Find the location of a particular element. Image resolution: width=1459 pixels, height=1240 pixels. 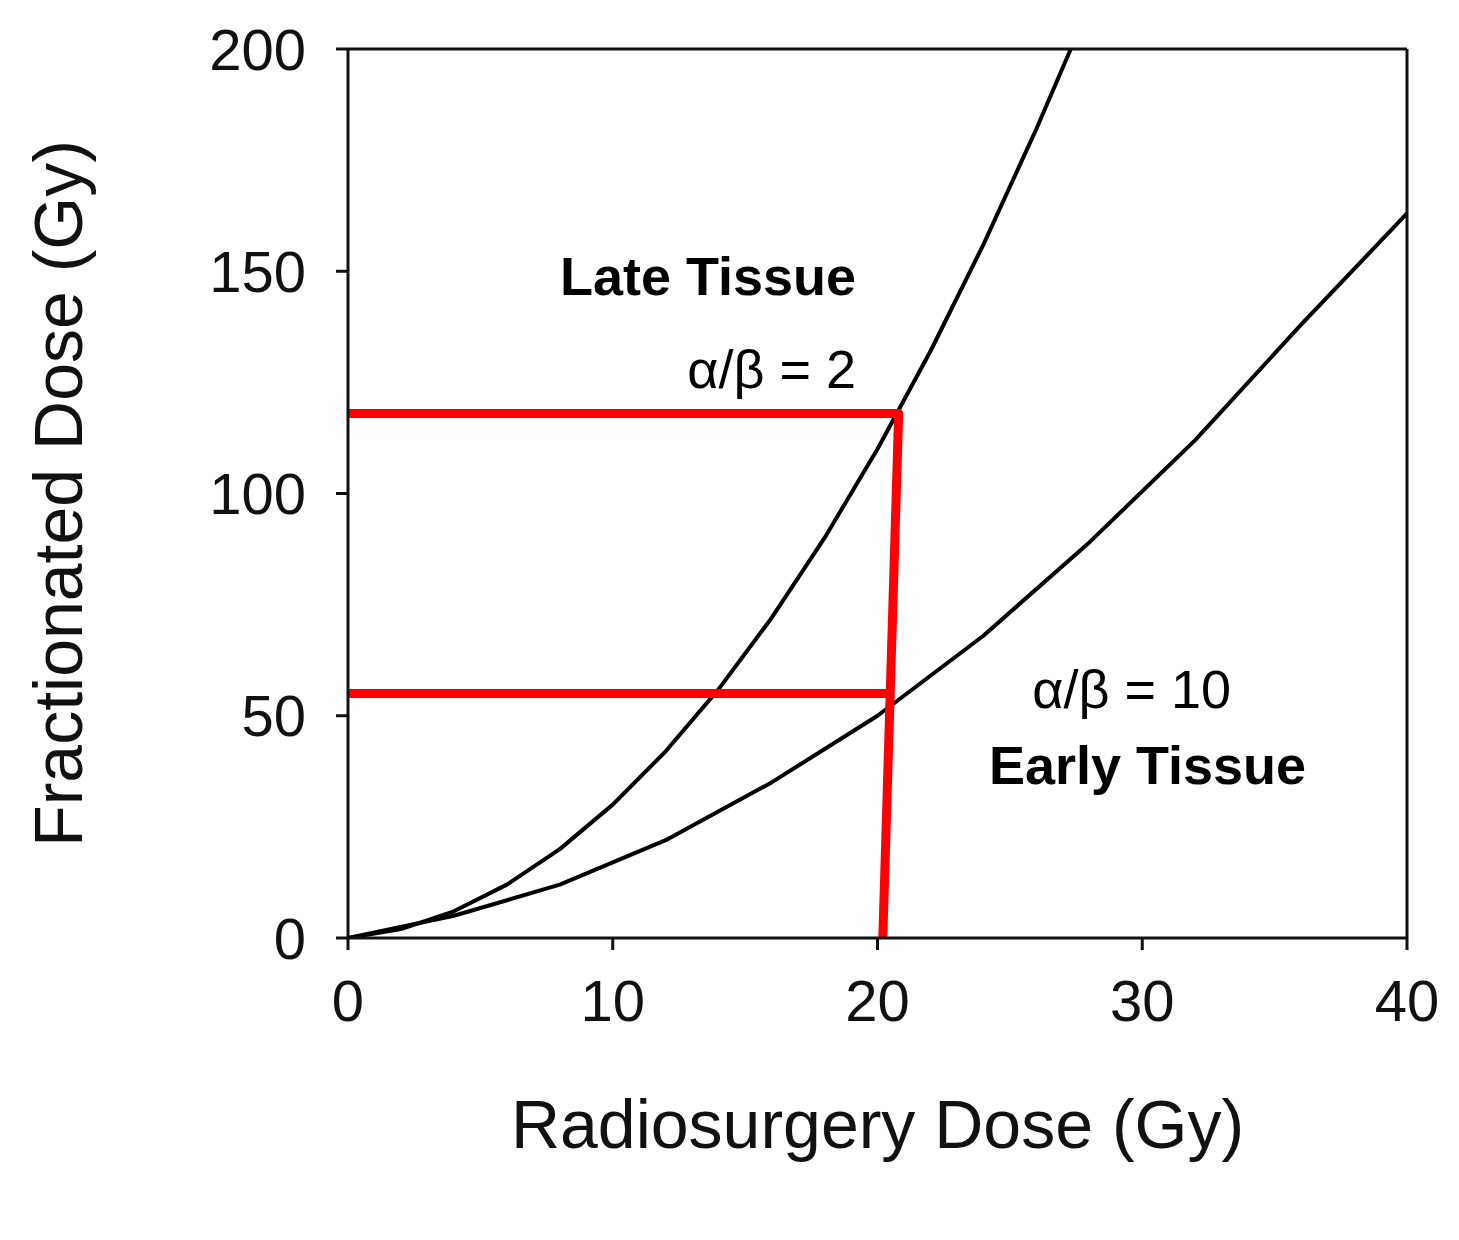

annotation: α/β = 2 is located at coordinates (772, 369).